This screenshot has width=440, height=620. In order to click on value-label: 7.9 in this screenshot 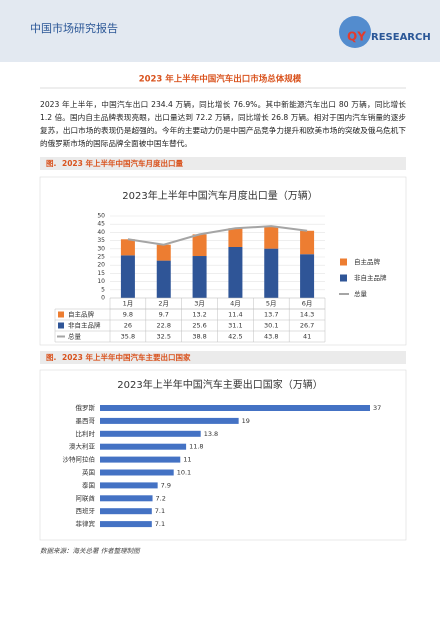, I will do `click(166, 485)`.